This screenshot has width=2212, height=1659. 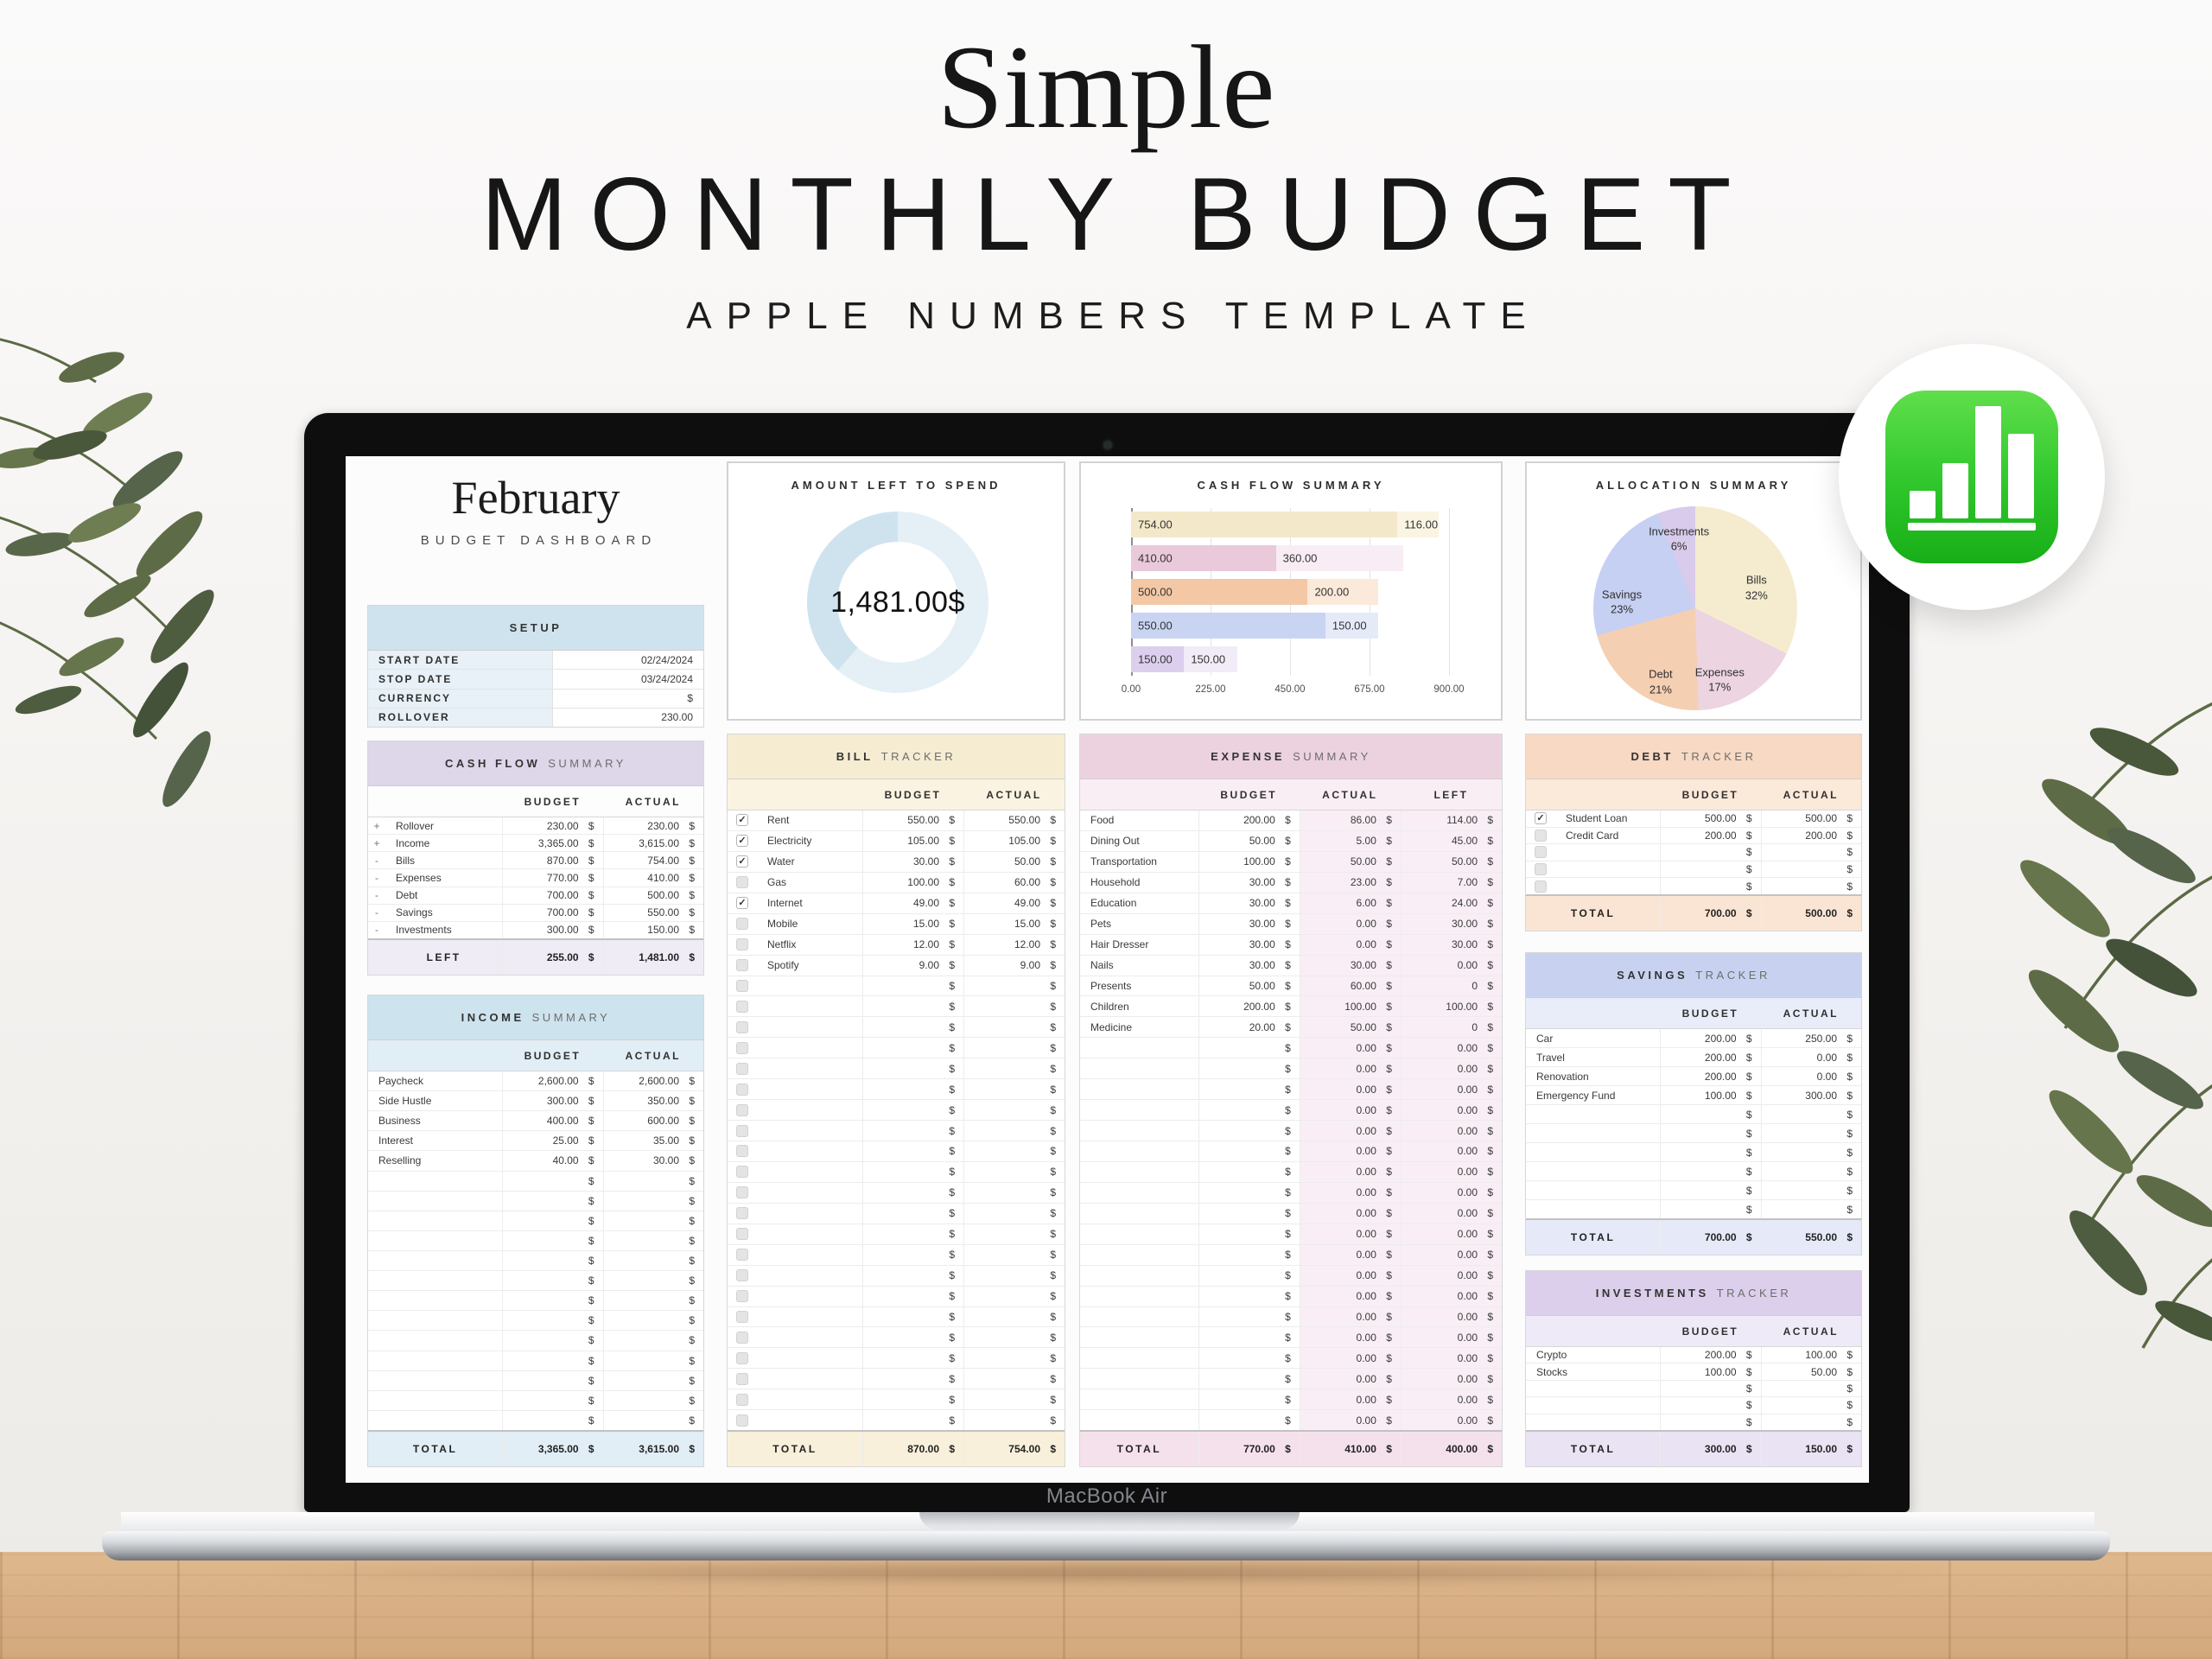 I want to click on amount-cell: 3,615.00 $, so click(x=652, y=843).